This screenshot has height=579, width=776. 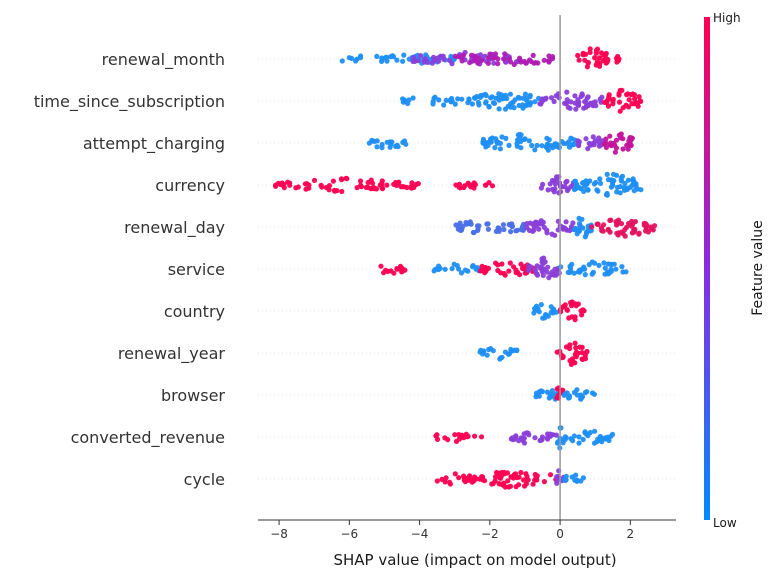 I want to click on feature-label: renewal_month, so click(x=163, y=60).